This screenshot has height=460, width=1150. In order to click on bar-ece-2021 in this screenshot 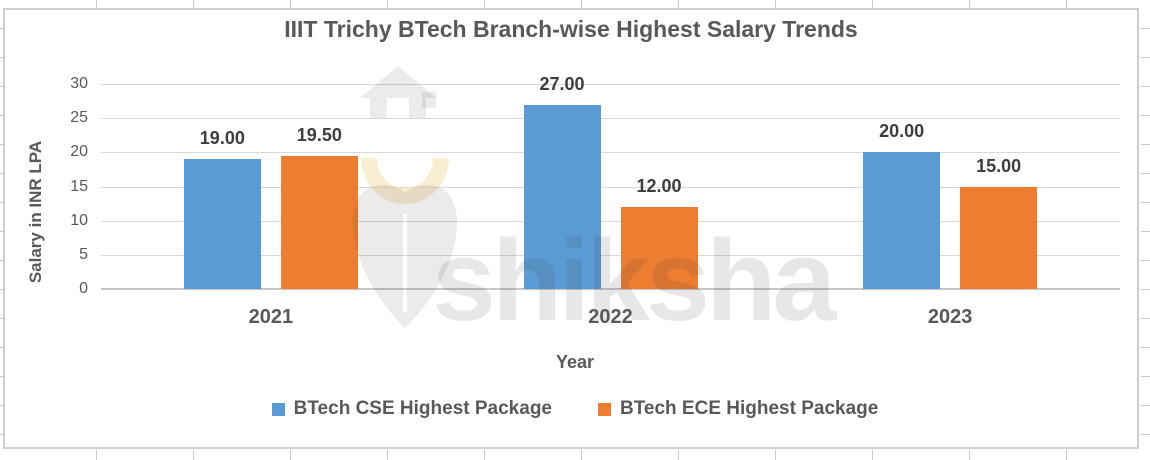, I will do `click(319, 222)`.